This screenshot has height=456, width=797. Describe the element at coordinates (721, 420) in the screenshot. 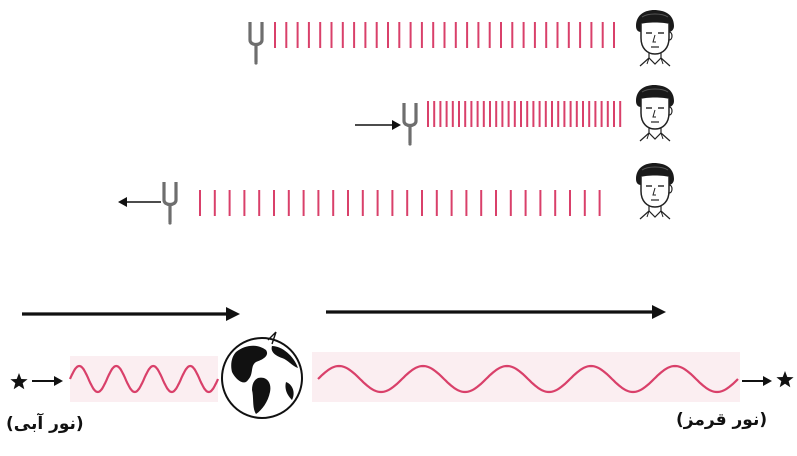

I see `red-light-label: (نور قرمز)` at that location.